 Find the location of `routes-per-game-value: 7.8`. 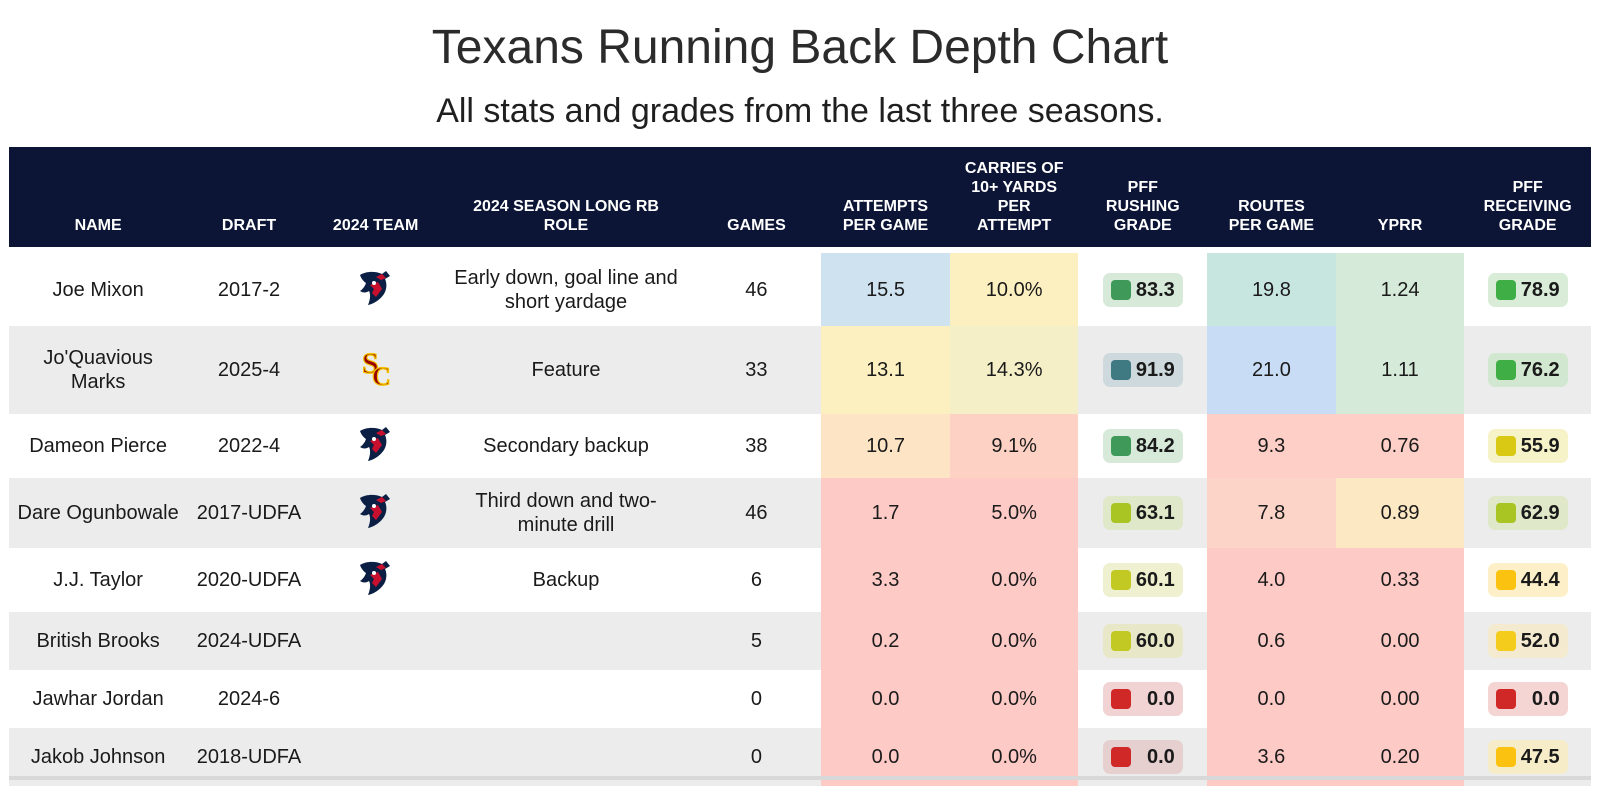

routes-per-game-value: 7.8 is located at coordinates (1271, 513).